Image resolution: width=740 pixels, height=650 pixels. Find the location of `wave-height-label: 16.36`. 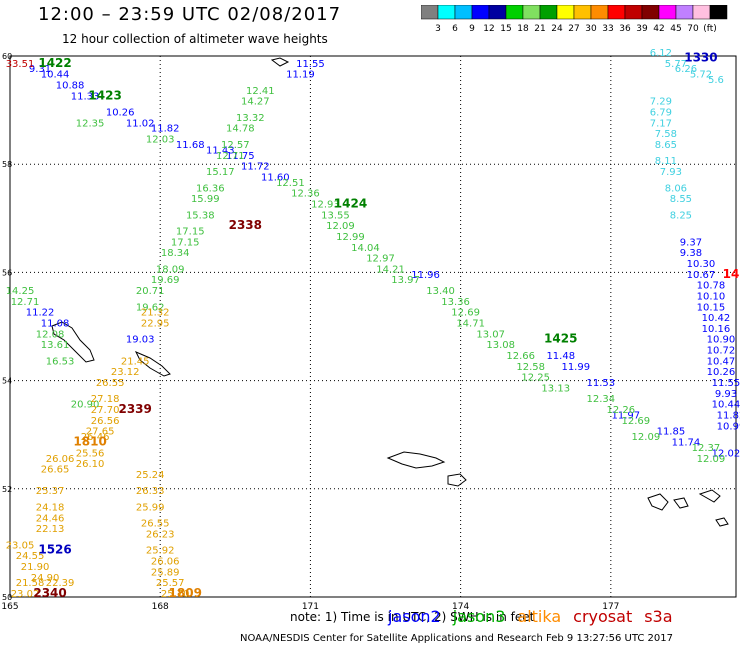

wave-height-label: 16.36 is located at coordinates (210, 188).